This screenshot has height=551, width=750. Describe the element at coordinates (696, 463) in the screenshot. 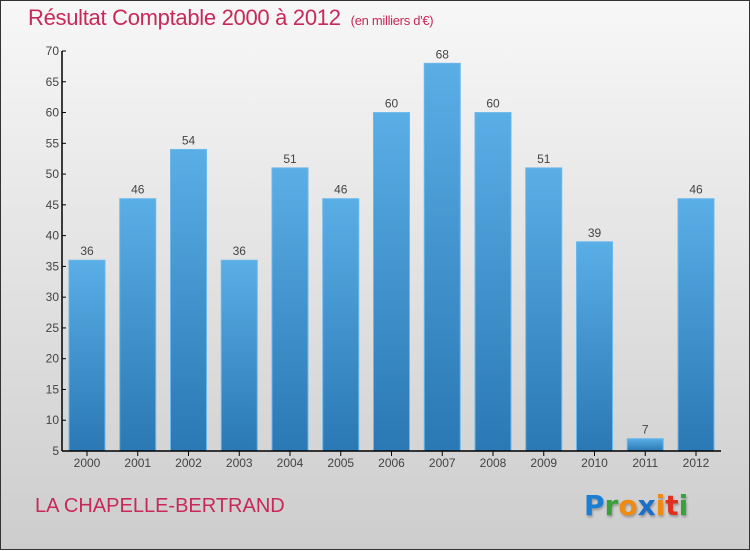

I see `x-tick-label-2012: 2012` at that location.